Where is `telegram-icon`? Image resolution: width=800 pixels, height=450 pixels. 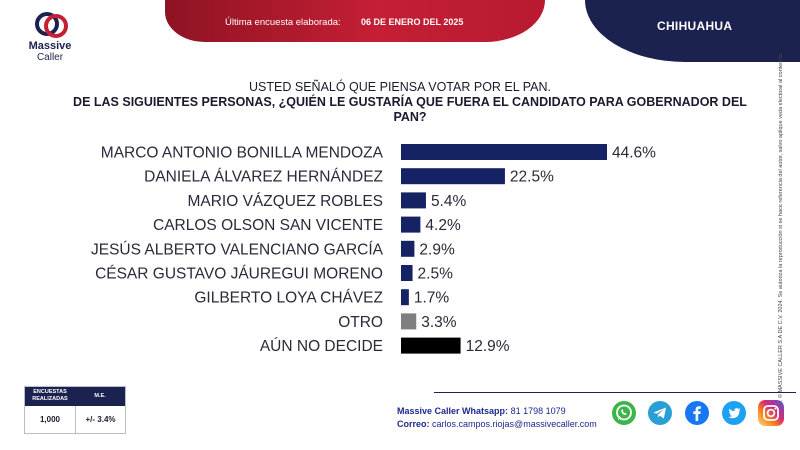 telegram-icon is located at coordinates (660, 413).